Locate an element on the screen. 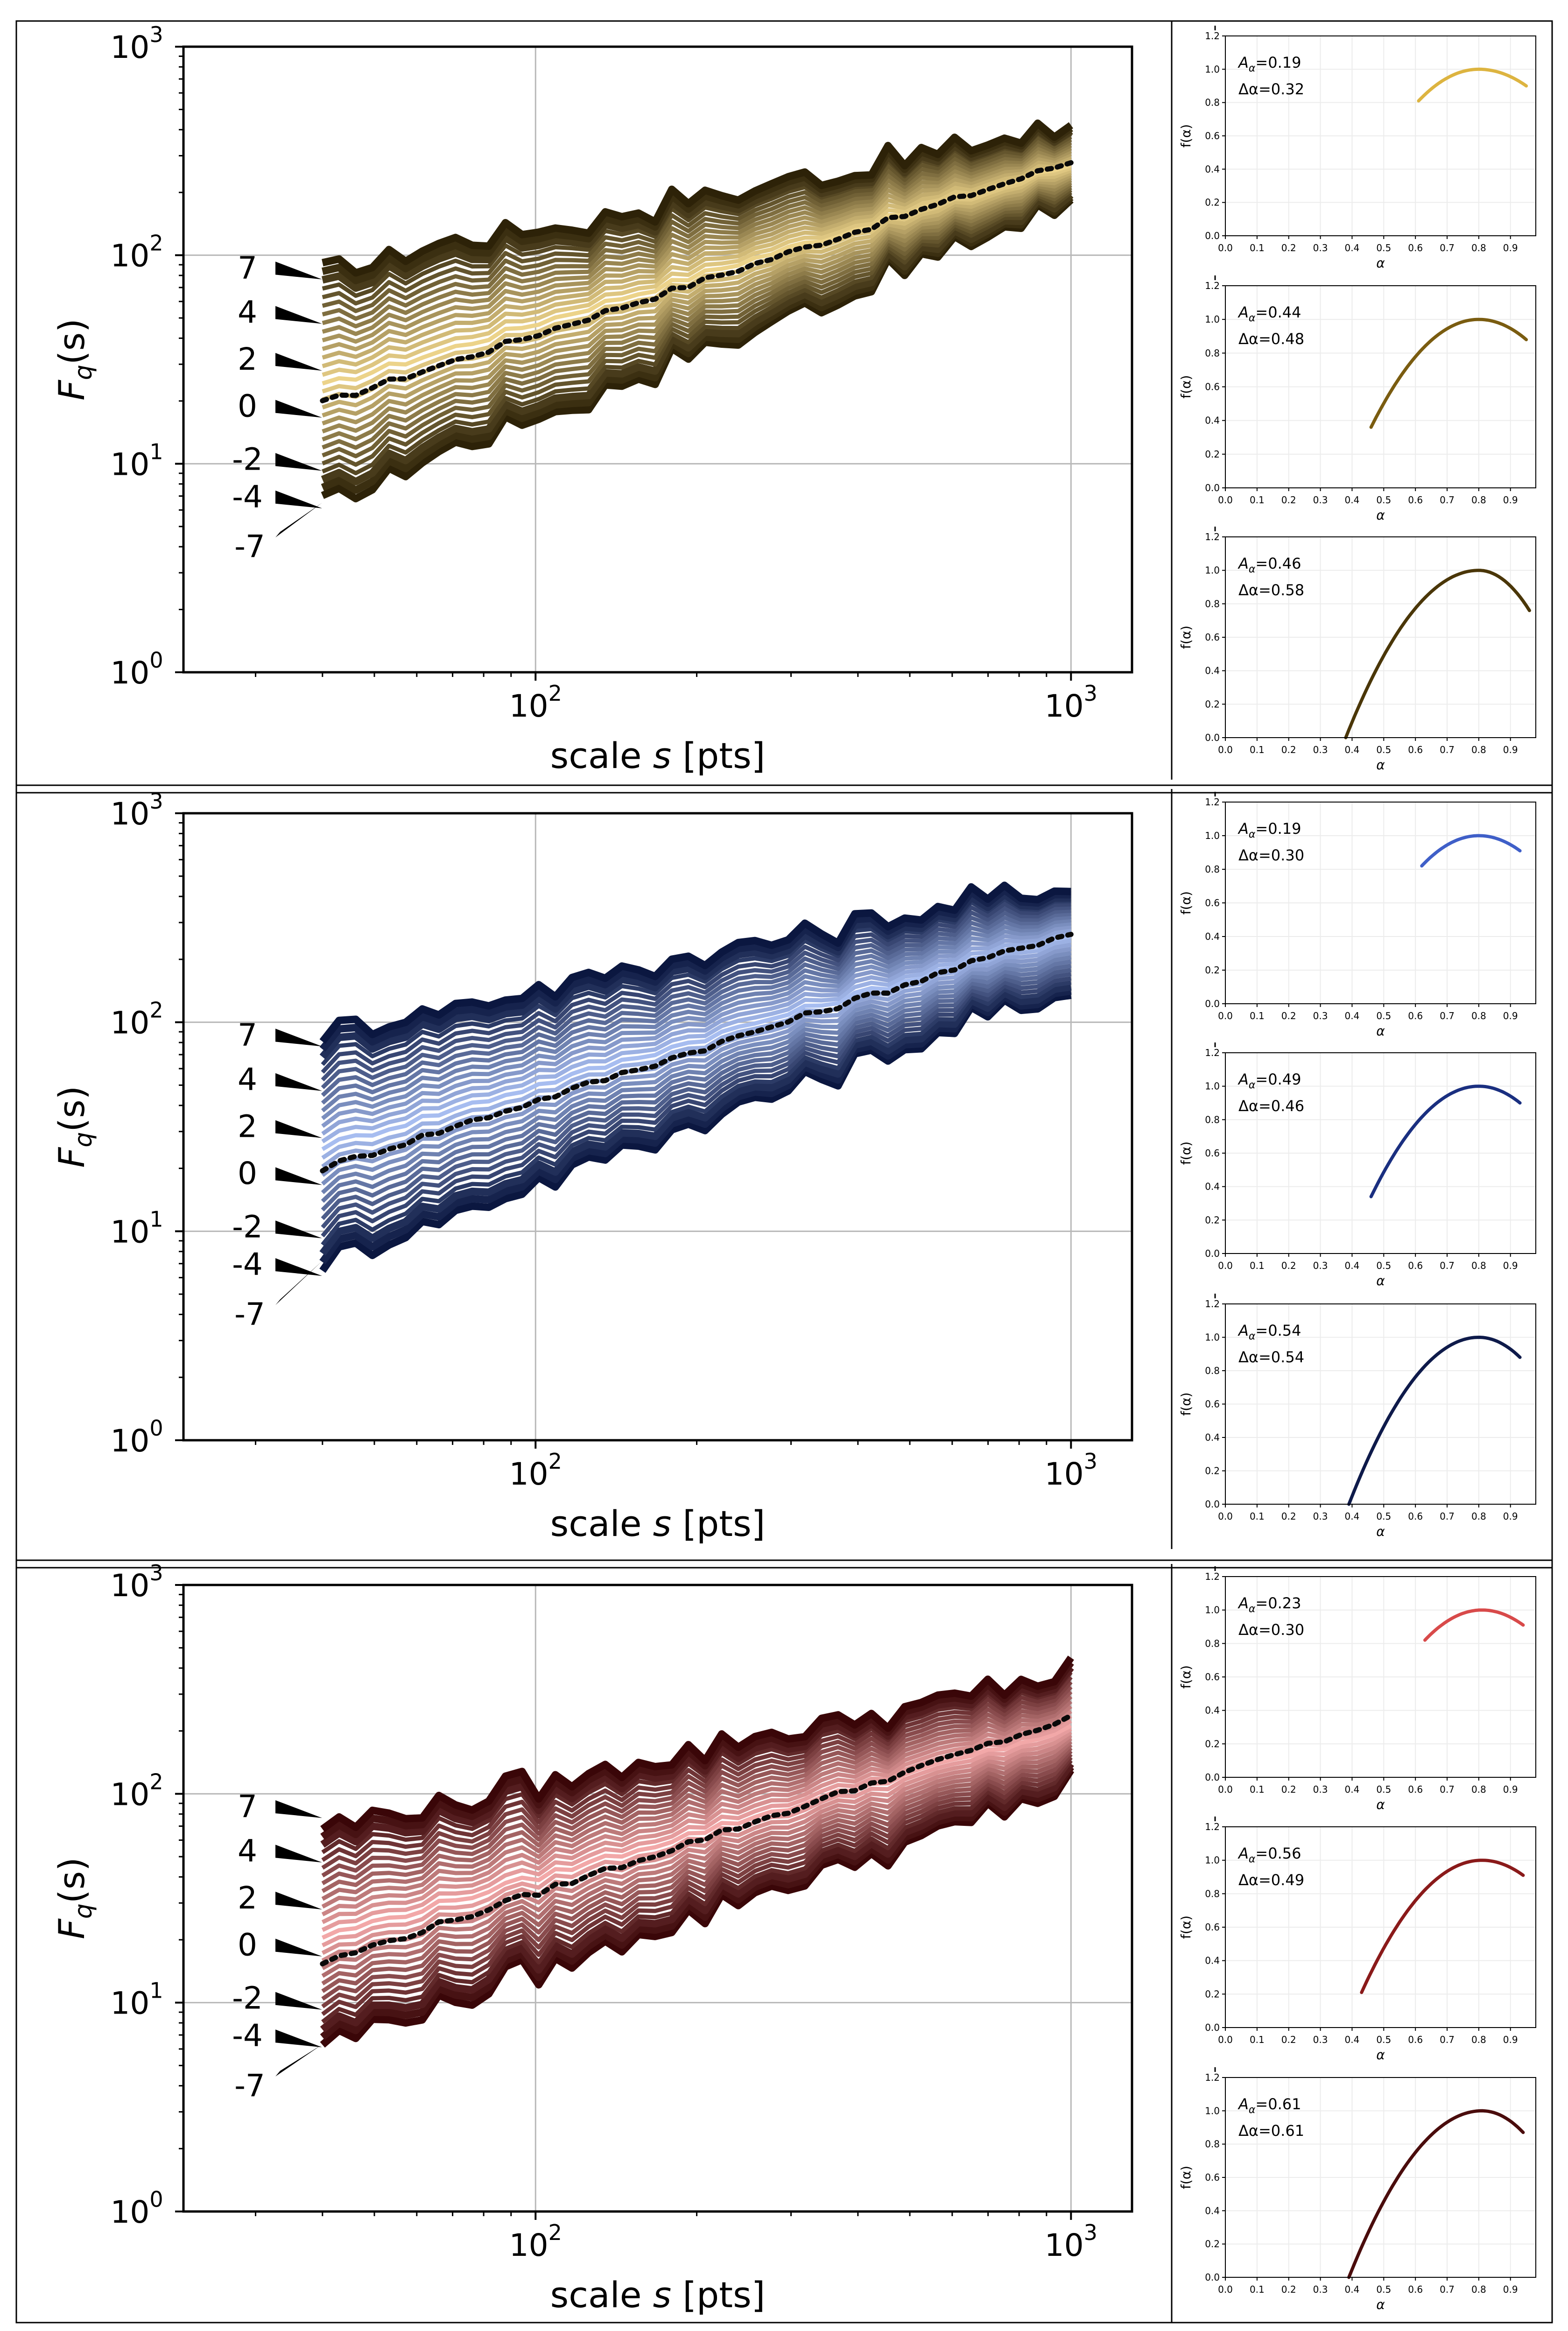  singularity-spectrum-curve is located at coordinates (1472, 85).